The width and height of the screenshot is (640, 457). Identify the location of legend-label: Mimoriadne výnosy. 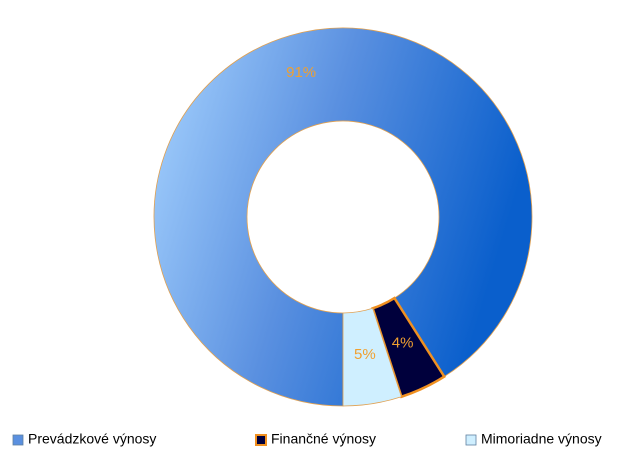
(541, 439).